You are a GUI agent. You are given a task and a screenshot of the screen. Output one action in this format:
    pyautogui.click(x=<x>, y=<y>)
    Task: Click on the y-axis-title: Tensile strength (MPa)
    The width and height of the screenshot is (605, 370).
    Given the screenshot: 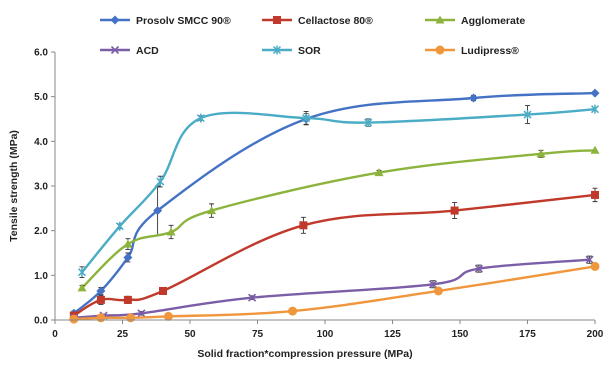 What is the action you would take?
    pyautogui.click(x=14, y=186)
    